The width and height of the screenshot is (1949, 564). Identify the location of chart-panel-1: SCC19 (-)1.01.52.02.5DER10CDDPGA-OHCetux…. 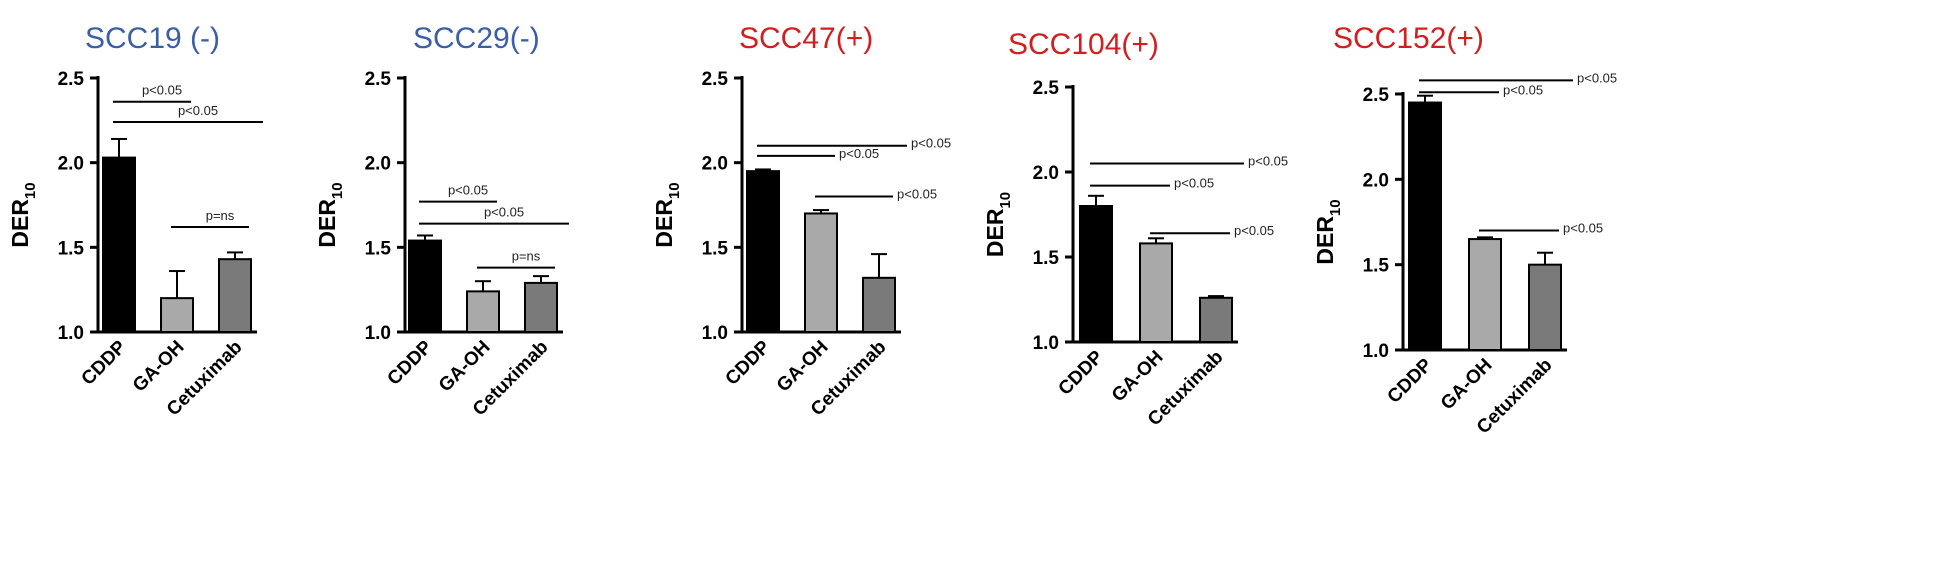
(135, 221).